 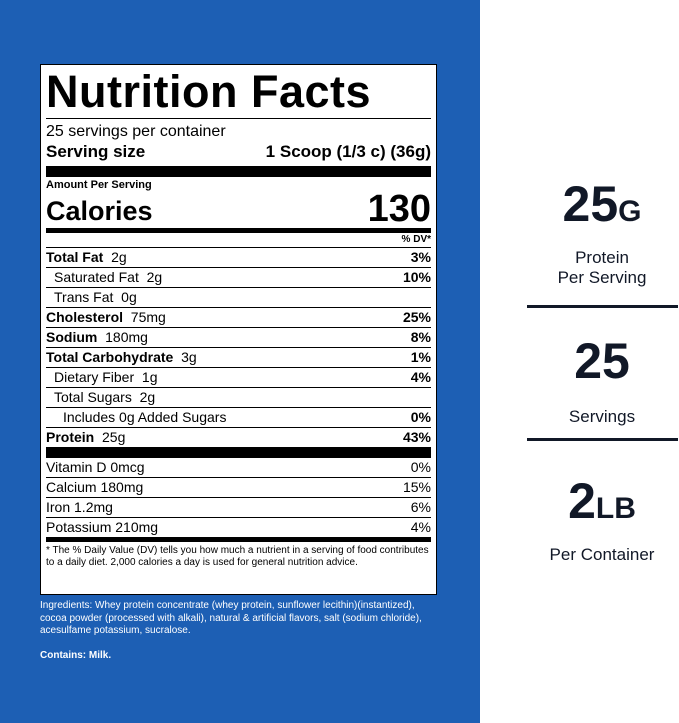 I want to click on vitamin-dv: 4%, so click(x=420, y=527).